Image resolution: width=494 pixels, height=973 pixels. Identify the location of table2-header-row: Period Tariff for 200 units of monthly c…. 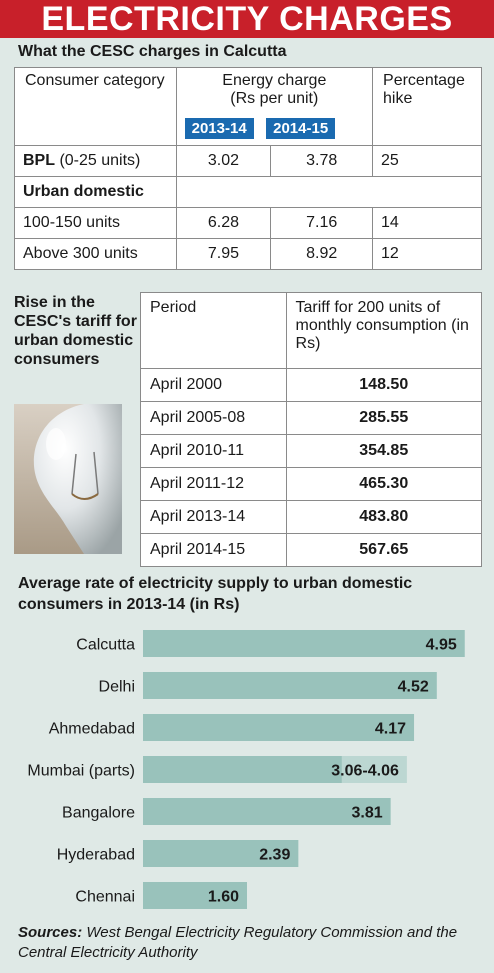
(311, 330).